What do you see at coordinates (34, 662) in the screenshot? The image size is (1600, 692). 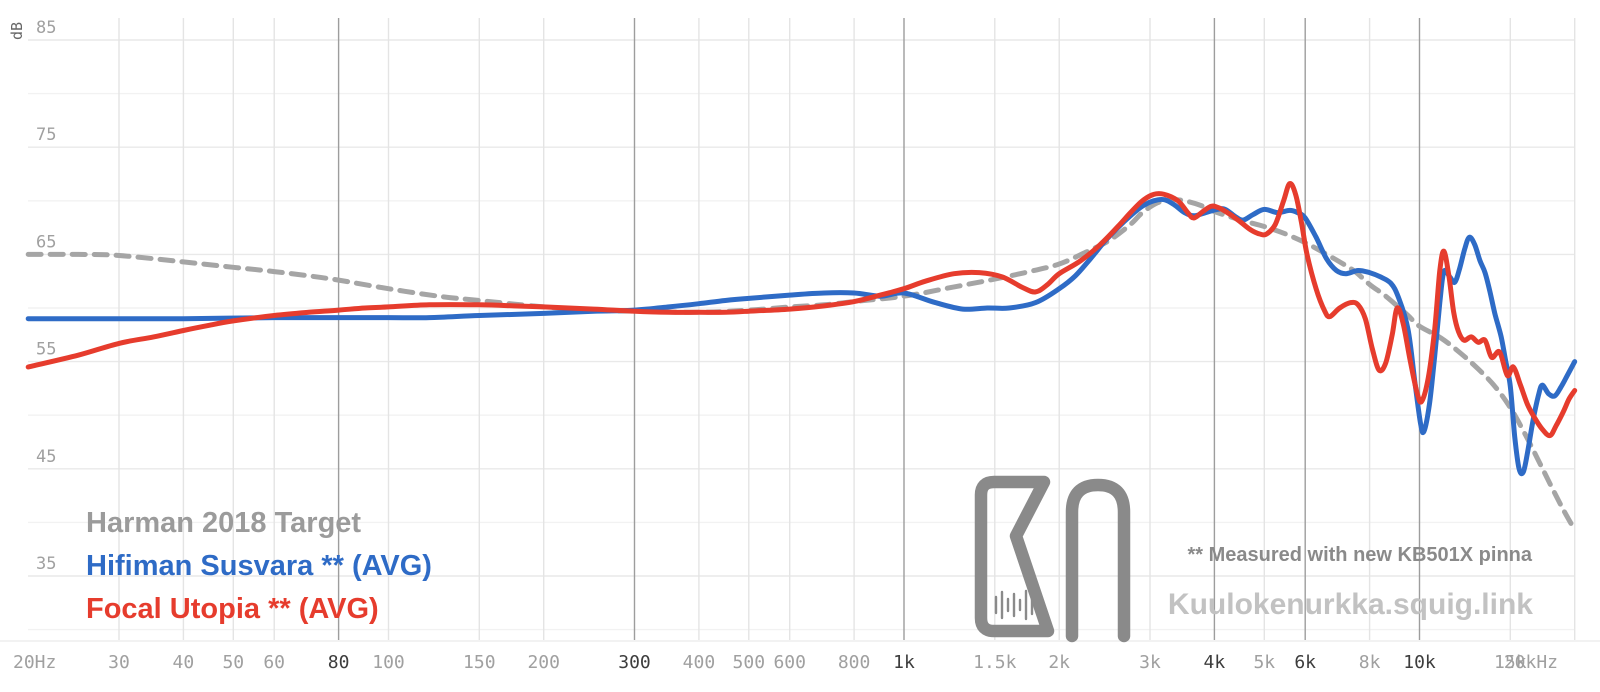 I see `x-tick-20Hz: 20Hz` at bounding box center [34, 662].